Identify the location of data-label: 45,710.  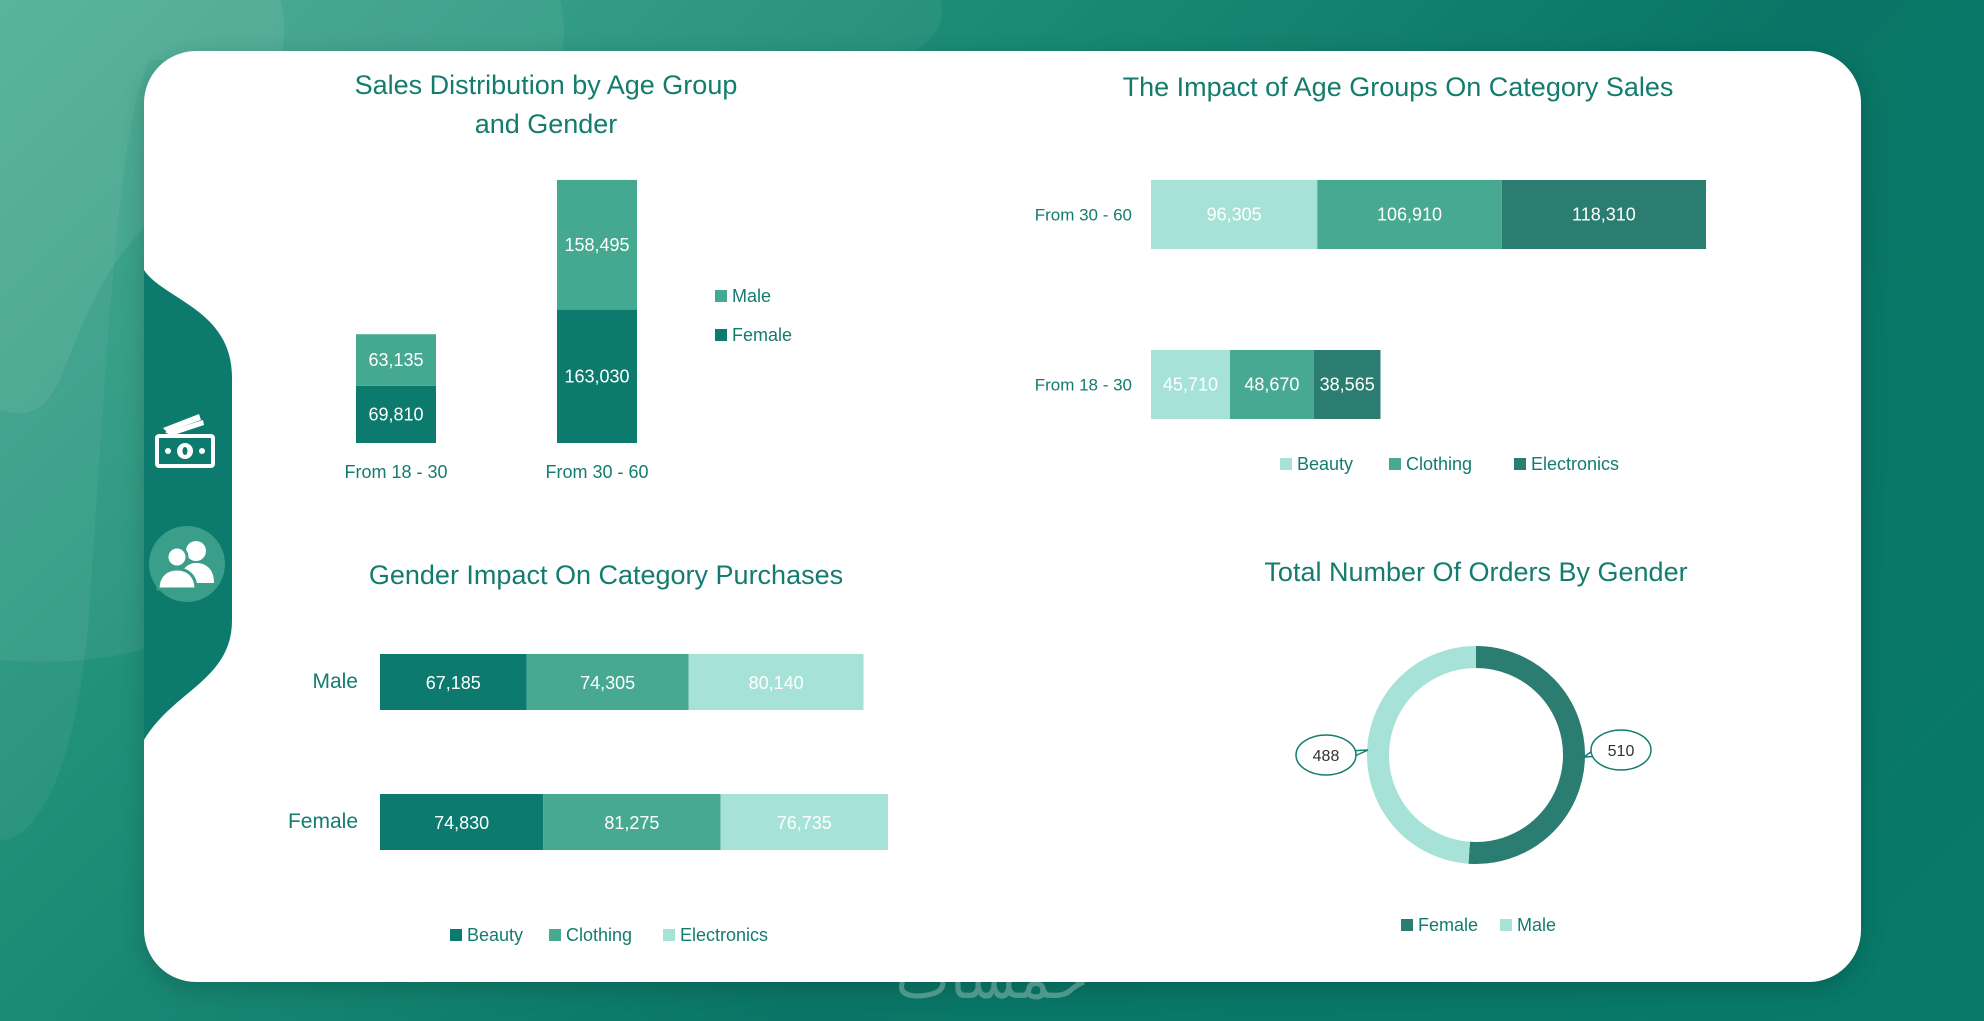
(1190, 385).